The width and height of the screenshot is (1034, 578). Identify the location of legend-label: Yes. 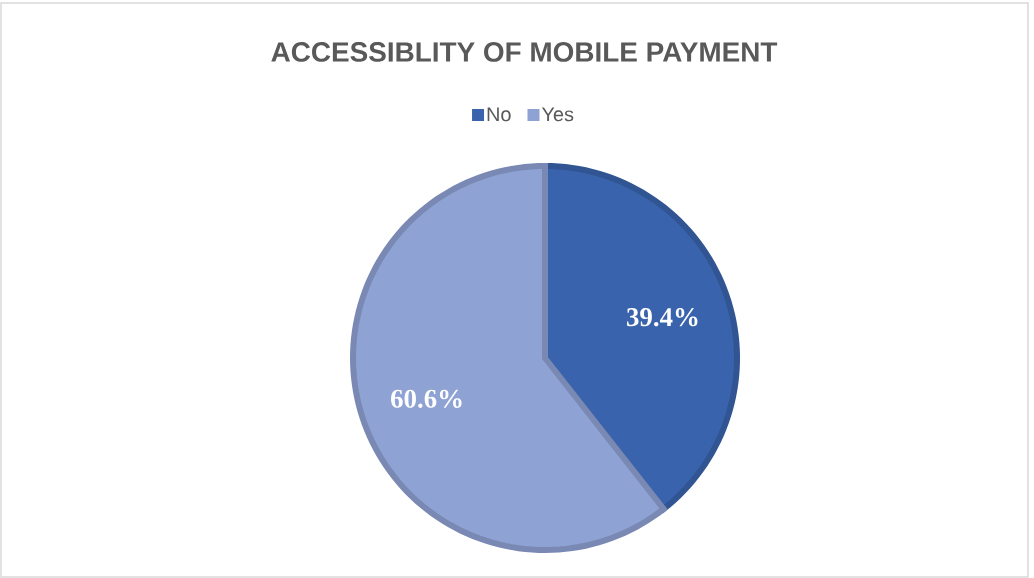
(557, 114).